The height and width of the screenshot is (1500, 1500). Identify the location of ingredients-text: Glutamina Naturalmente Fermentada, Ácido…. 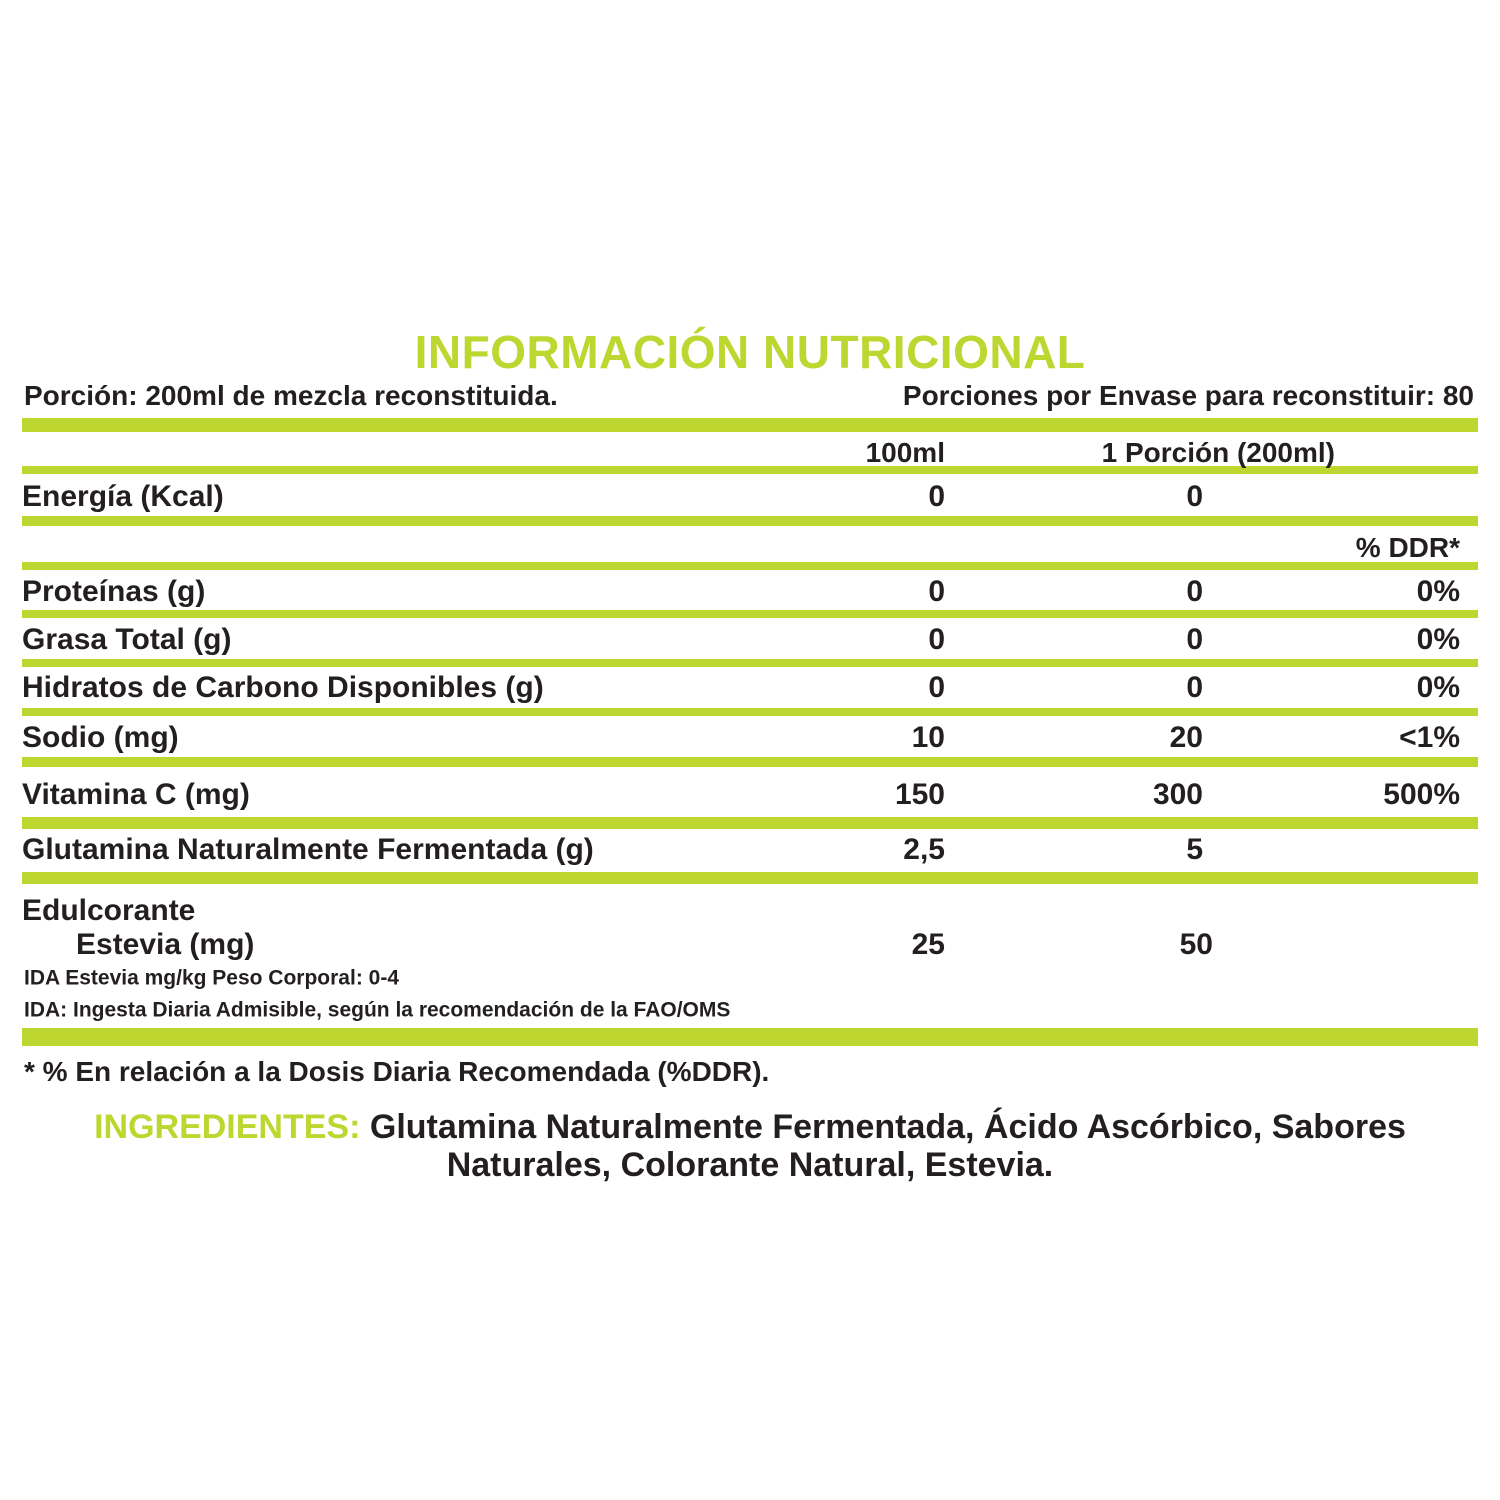
(887, 1146).